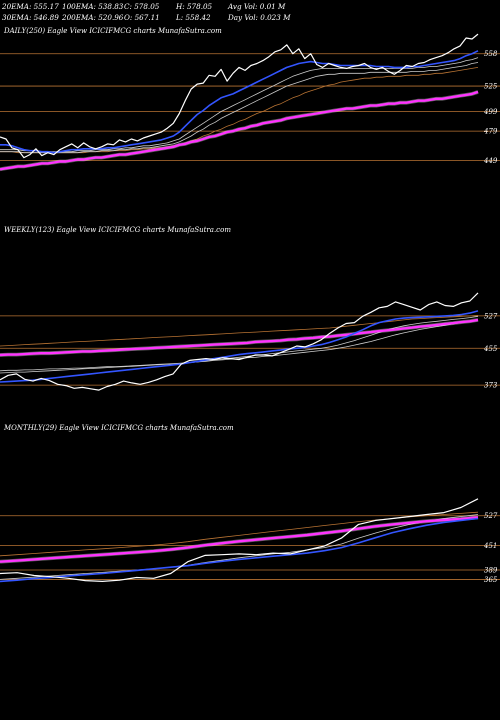 Image resolution: width=500 pixels, height=720 pixels. What do you see at coordinates (142, 17) in the screenshot?
I see `open-value: O: 567.11` at bounding box center [142, 17].